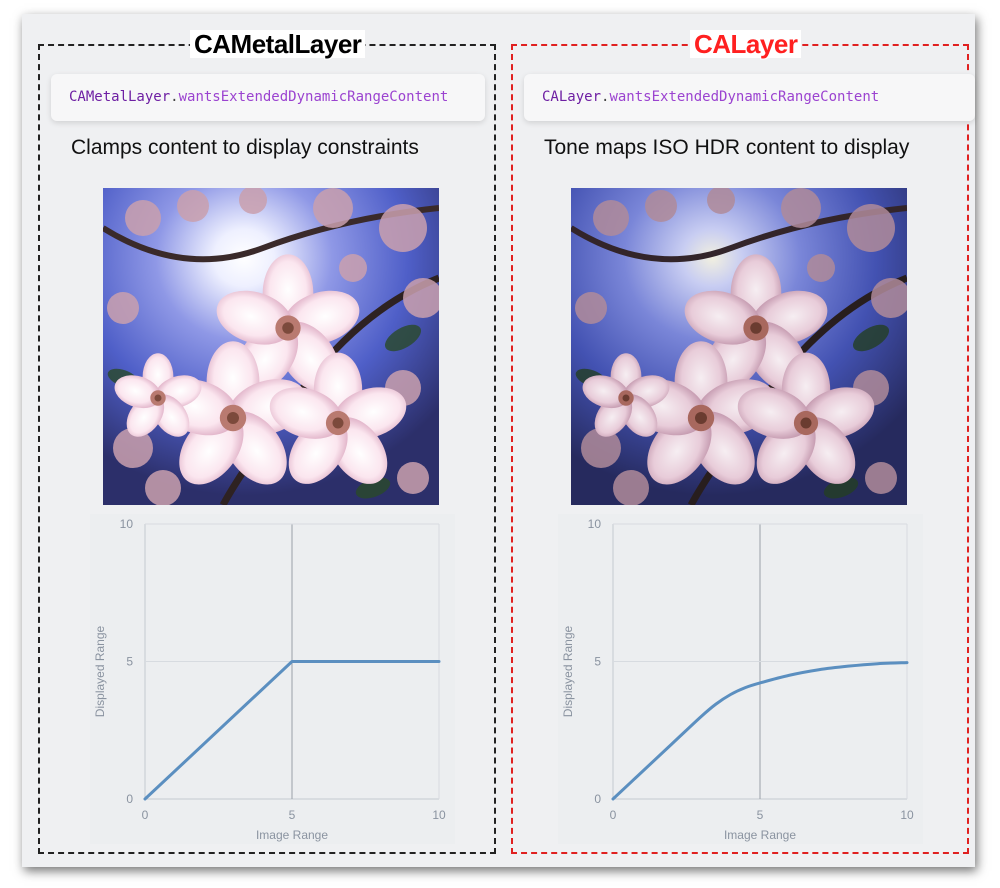 Image resolution: width=1000 pixels, height=888 pixels. I want to click on code-snippet-calayer: CALayer.wantsExtendedDynamicRangeContent, so click(749, 97).